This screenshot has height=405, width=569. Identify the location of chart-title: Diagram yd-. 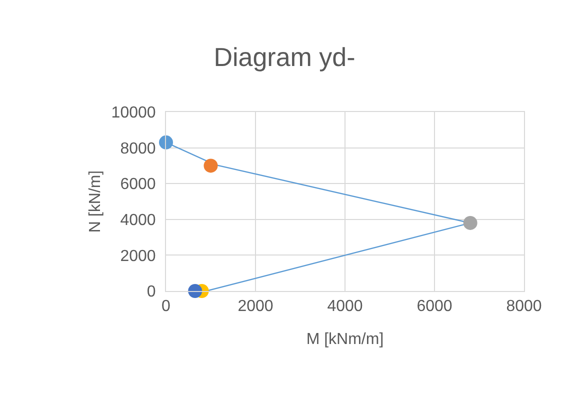
(285, 57).